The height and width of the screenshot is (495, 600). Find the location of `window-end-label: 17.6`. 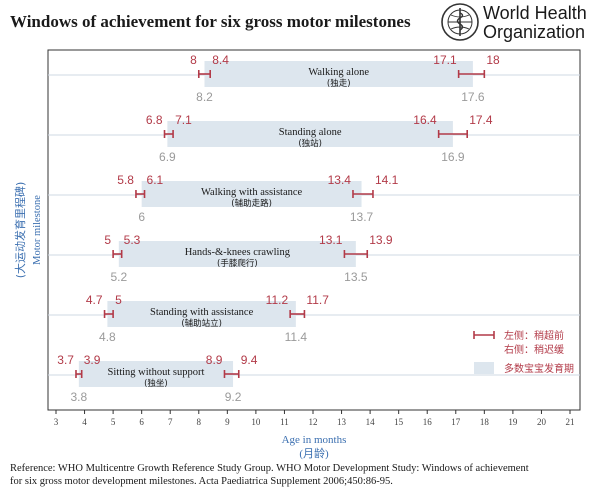

window-end-label: 17.6 is located at coordinates (473, 97).